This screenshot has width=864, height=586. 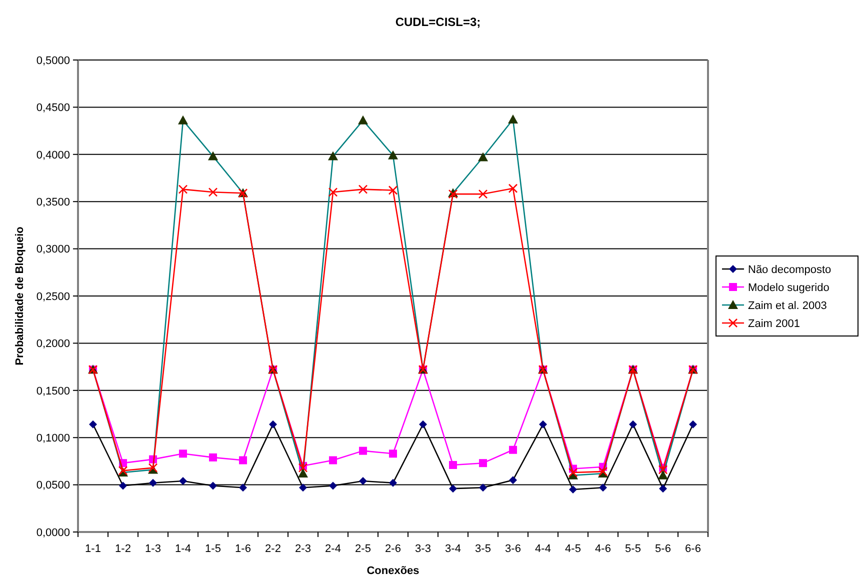 I want to click on x-tick-label: 1-1, so click(x=93, y=549).